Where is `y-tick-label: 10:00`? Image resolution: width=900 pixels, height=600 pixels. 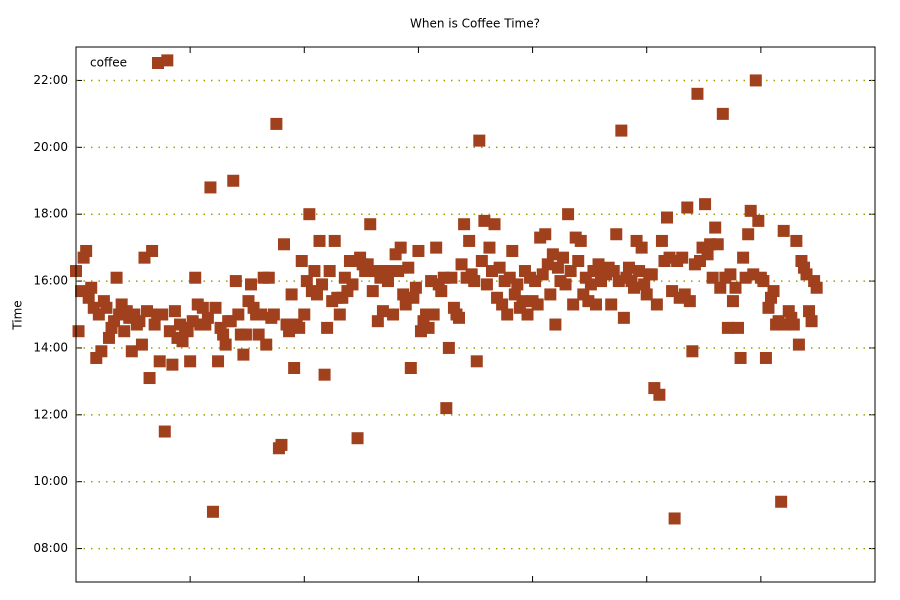
y-tick-label: 10:00 is located at coordinates (50, 481).